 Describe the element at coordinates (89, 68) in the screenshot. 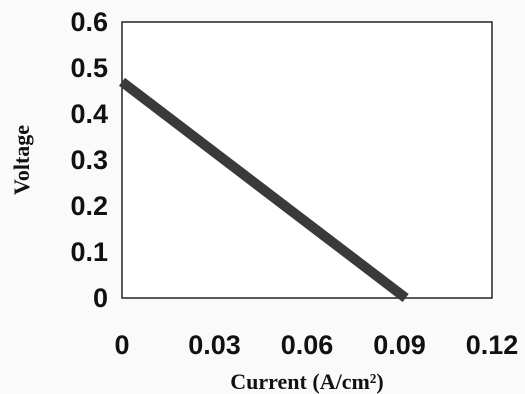

I see `y-tick-label: 0.5` at that location.